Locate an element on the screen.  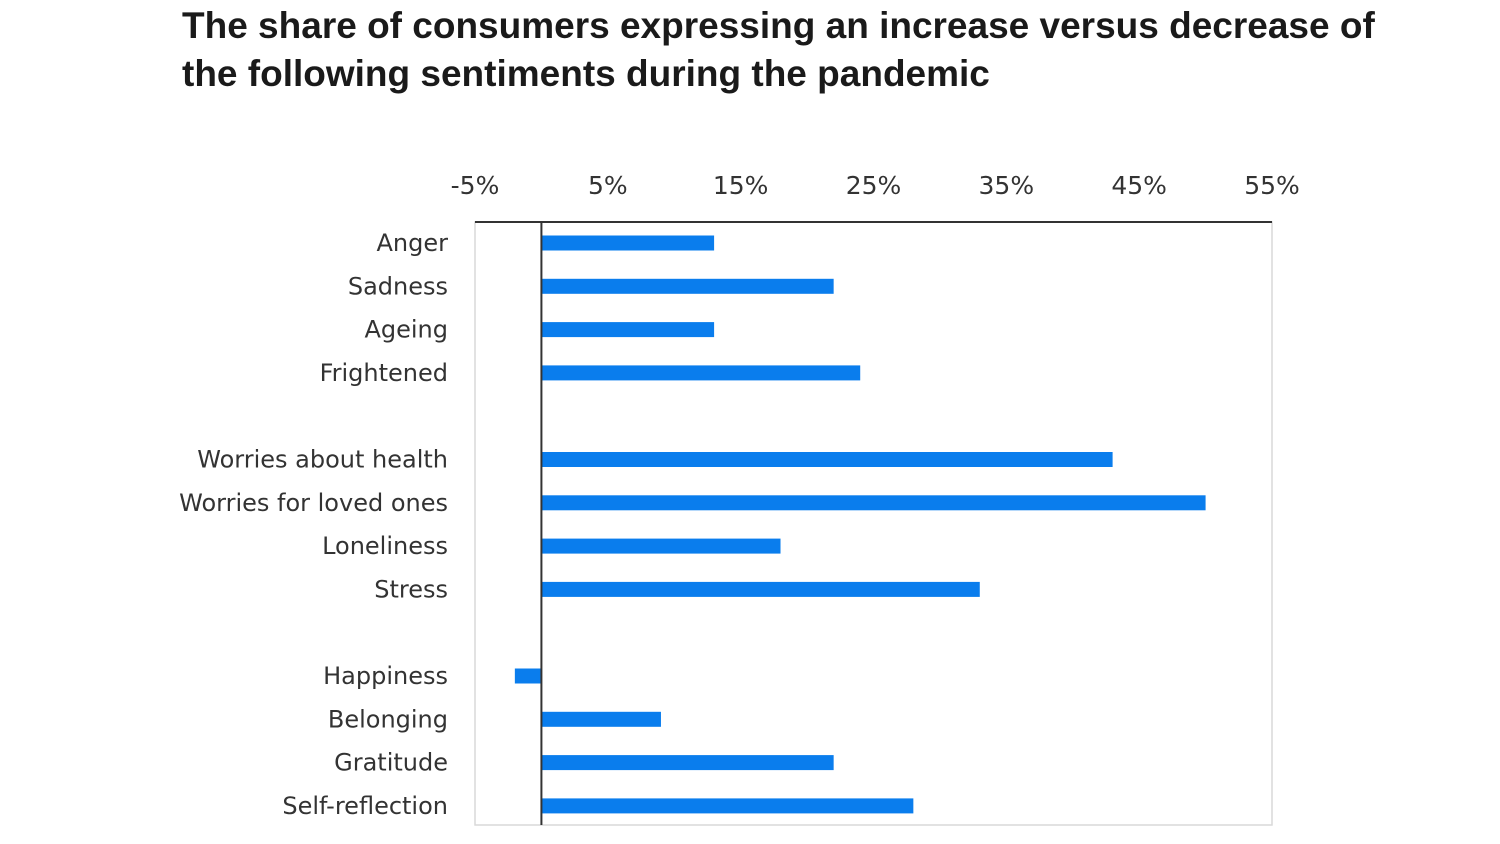
x-tick-label: 5% is located at coordinates (608, 185).